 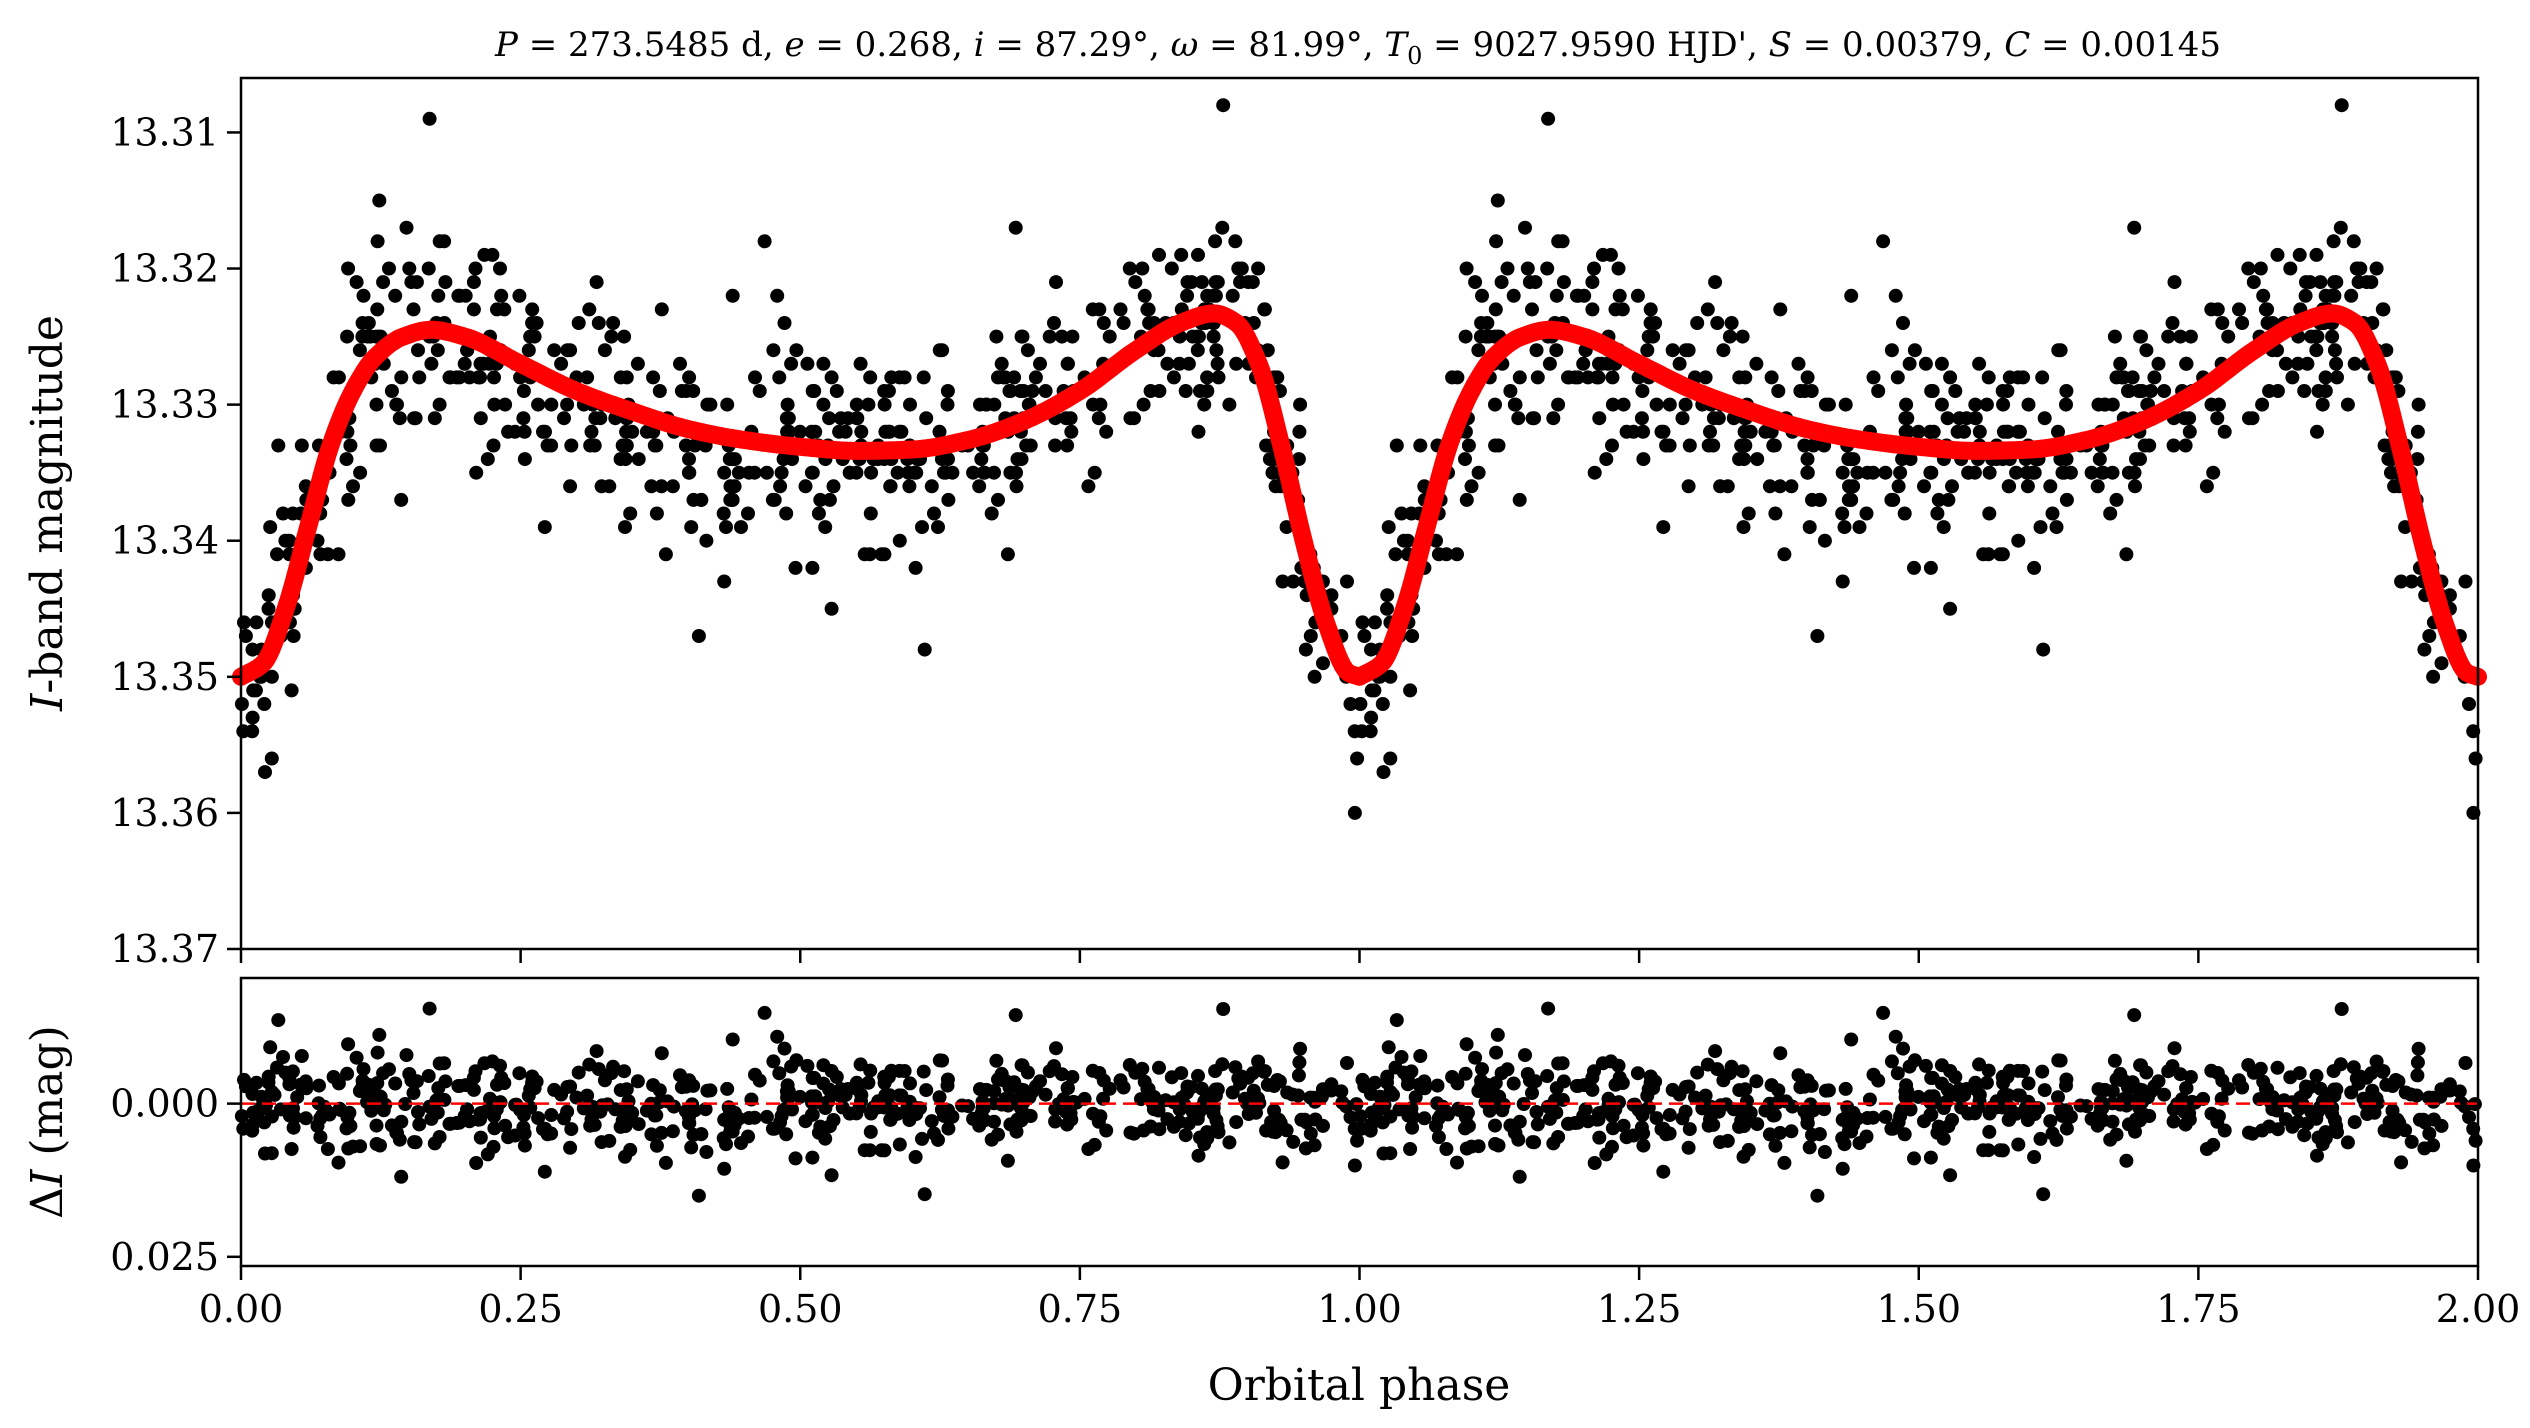 What do you see at coordinates (164, 1257) in the screenshot?
I see `y-tick-label: 0.025` at bounding box center [164, 1257].